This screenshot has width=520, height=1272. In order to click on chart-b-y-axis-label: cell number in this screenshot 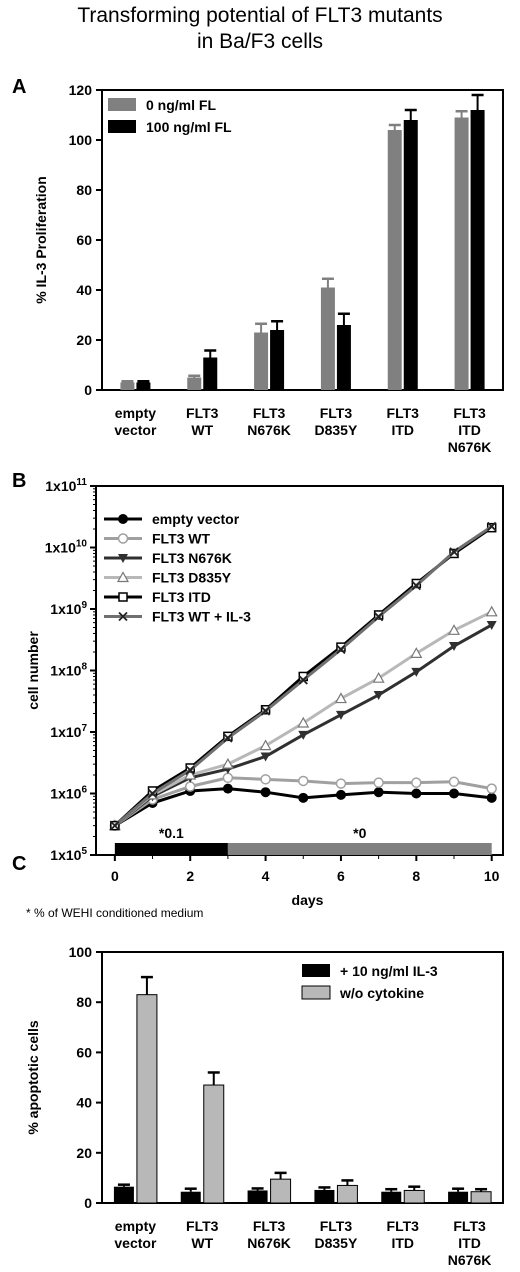, I will do `click(33, 670)`.